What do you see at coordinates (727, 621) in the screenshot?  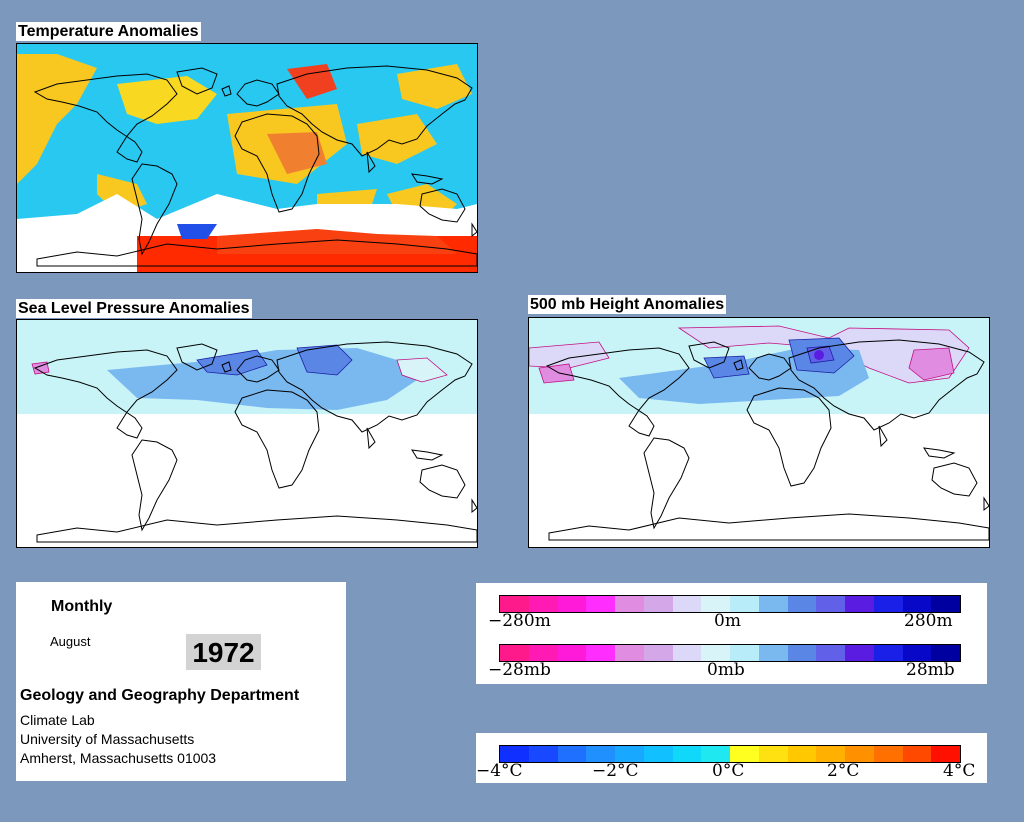 I see `height-mid-label: 0m` at bounding box center [727, 621].